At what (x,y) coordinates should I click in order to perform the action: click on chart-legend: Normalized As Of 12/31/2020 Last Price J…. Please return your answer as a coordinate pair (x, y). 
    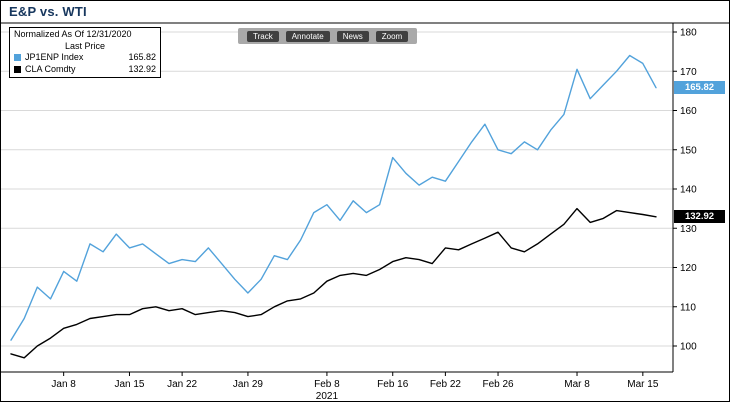
    Looking at the image, I should click on (85, 52).